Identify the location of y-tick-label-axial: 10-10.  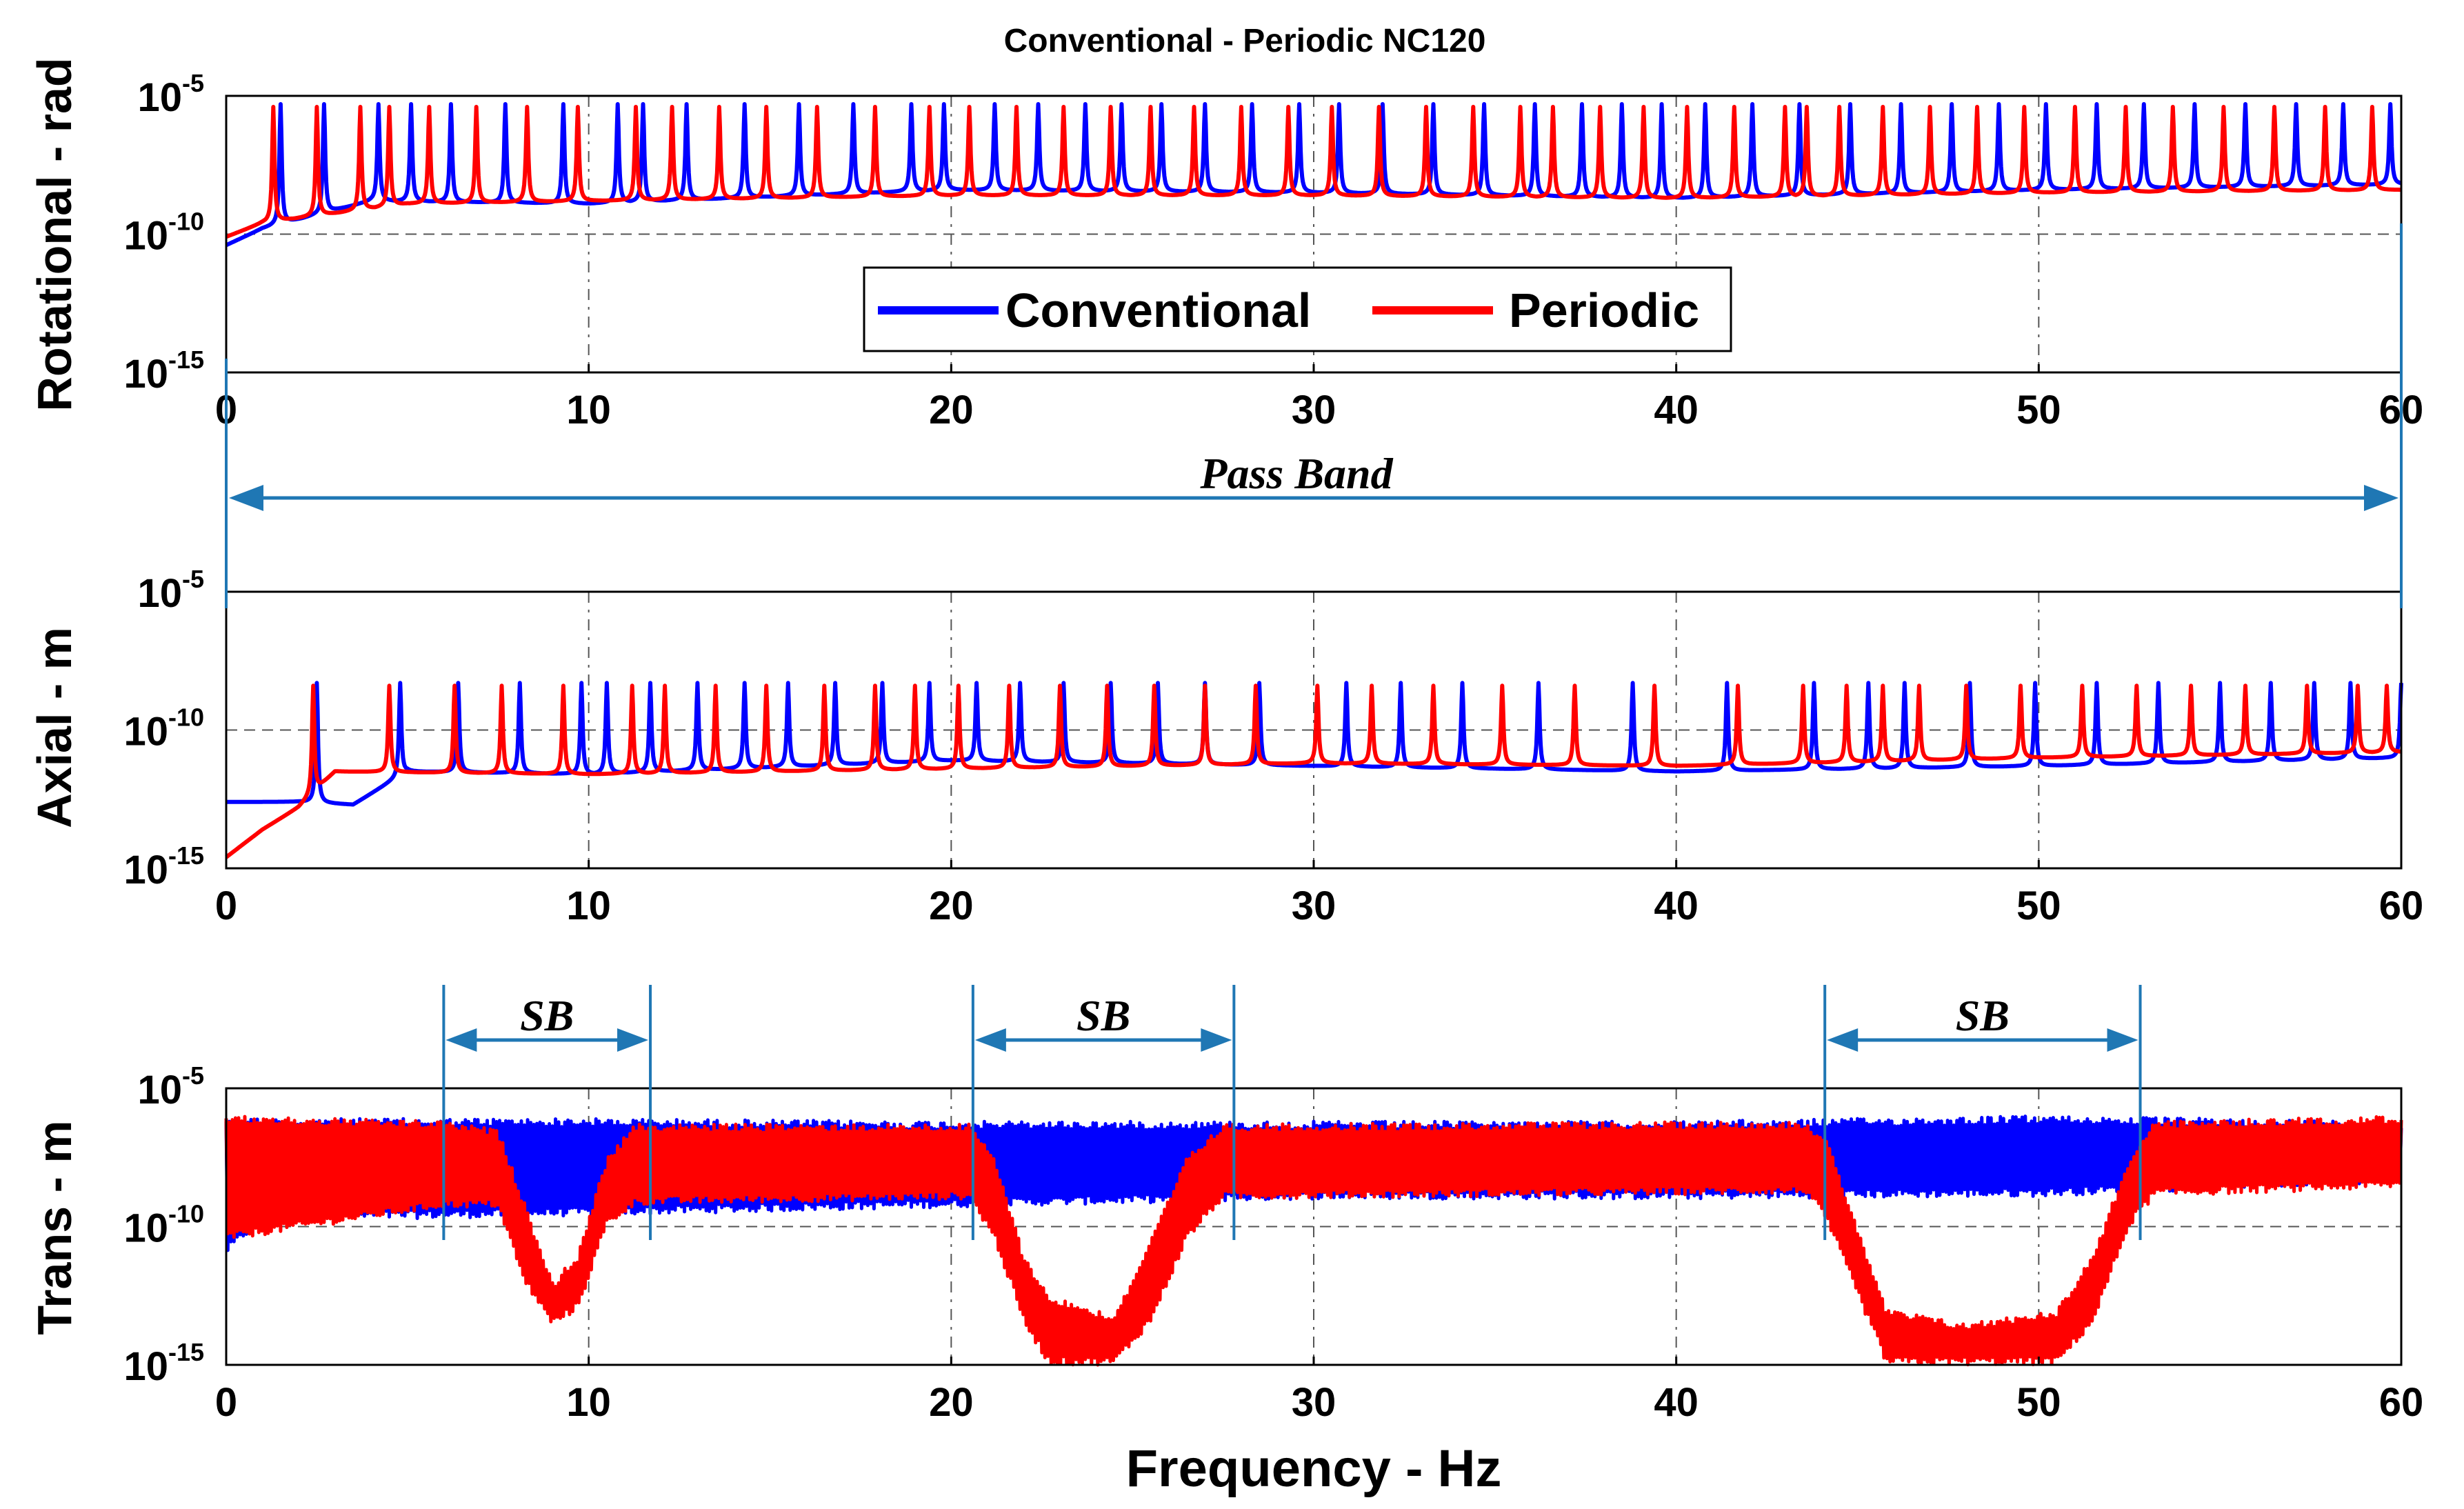
(163, 729).